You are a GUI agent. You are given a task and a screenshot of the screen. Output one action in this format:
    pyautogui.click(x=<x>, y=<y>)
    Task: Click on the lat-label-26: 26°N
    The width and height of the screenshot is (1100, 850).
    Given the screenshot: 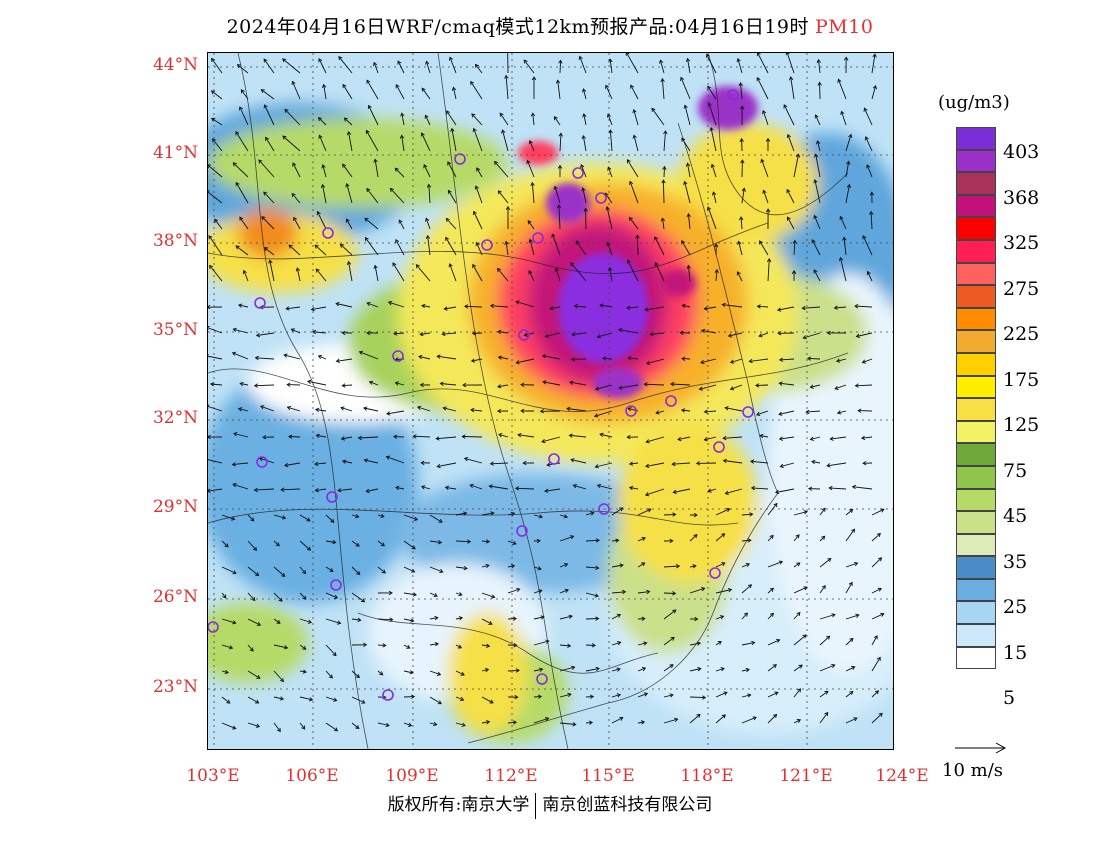 What is the action you would take?
    pyautogui.click(x=175, y=597)
    